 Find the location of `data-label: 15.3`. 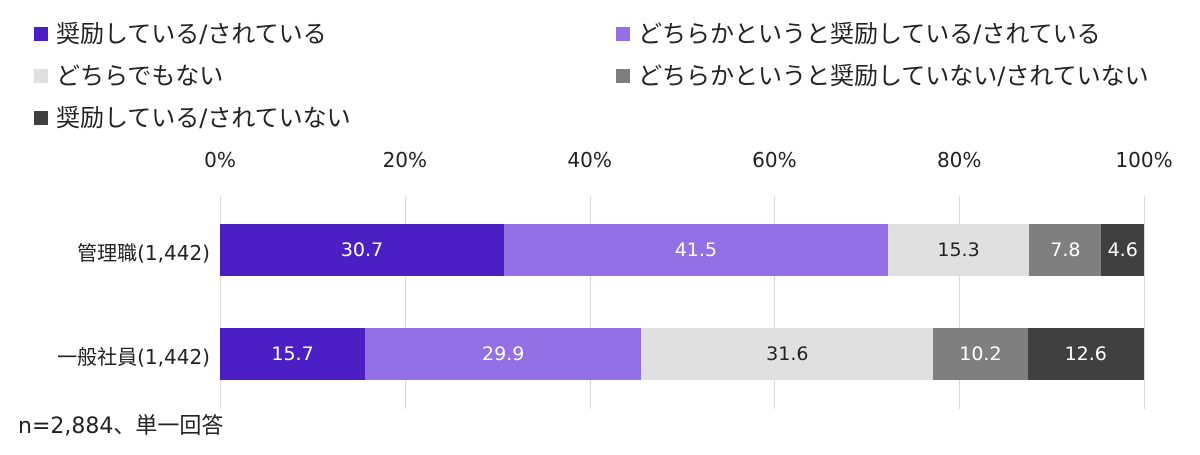

data-label: 15.3 is located at coordinates (958, 250).